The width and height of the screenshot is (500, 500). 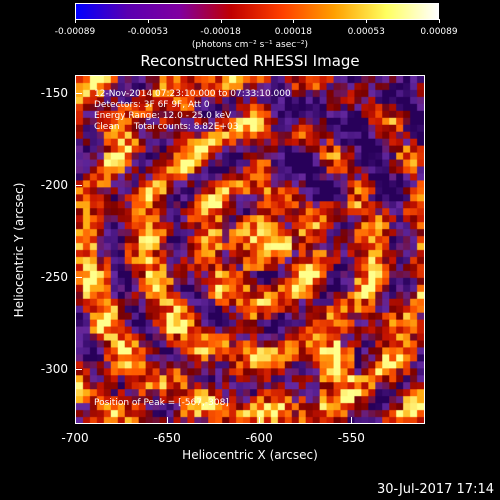 I want to click on x-tick-label: -600, so click(x=259, y=438).